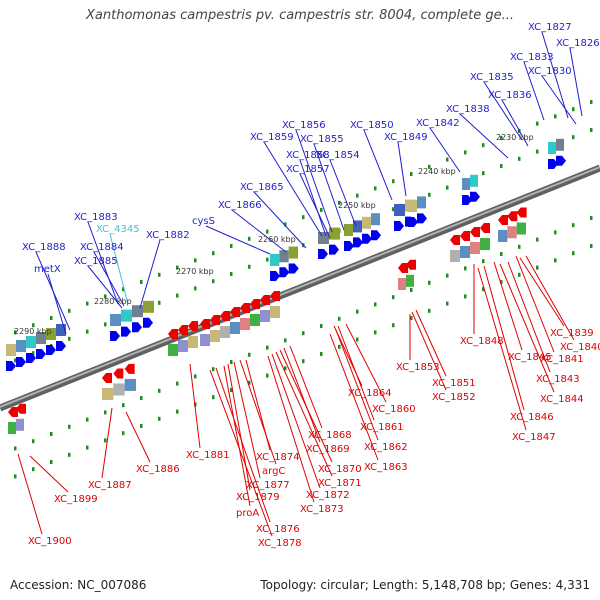 This screenshot has height=600, width=600. What do you see at coordinates (44, 247) in the screenshot?
I see `forward-gene-label: XC_1888` at bounding box center [44, 247].